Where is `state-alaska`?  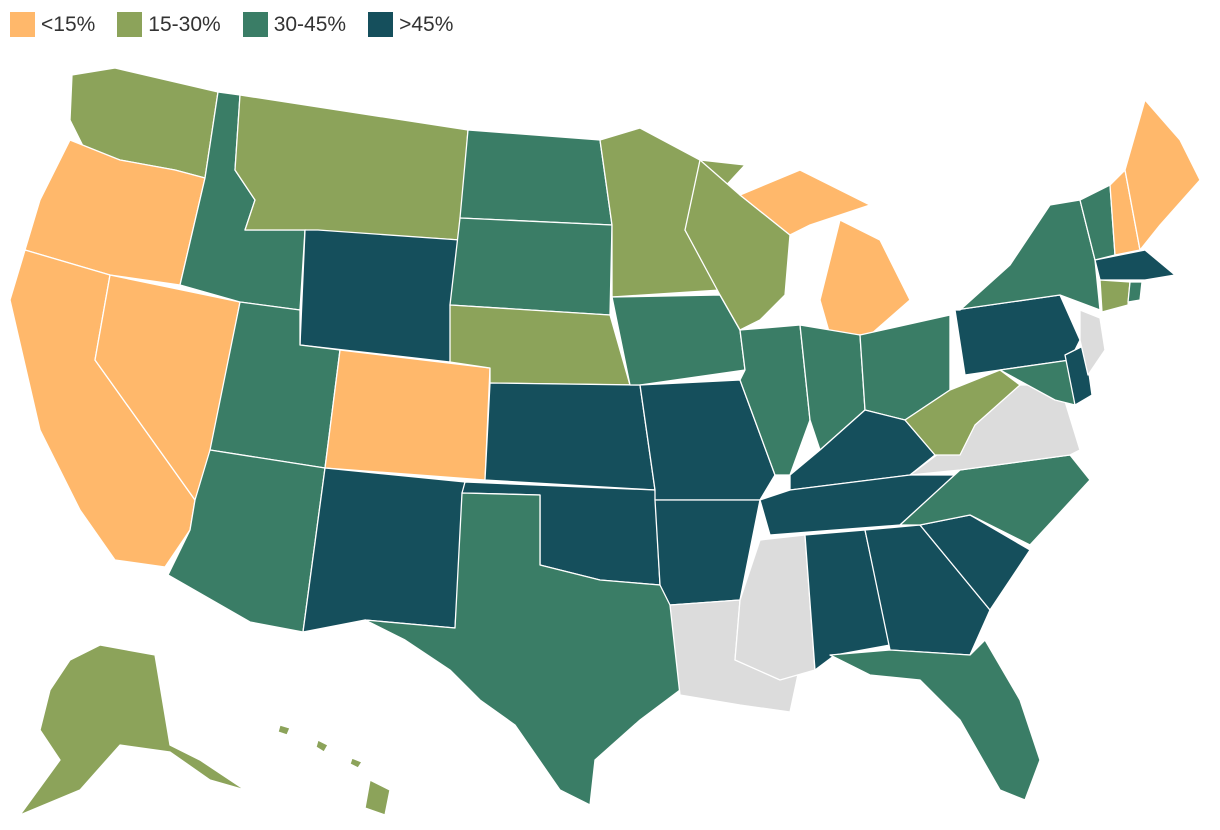
state-alaska is located at coordinates (132, 730).